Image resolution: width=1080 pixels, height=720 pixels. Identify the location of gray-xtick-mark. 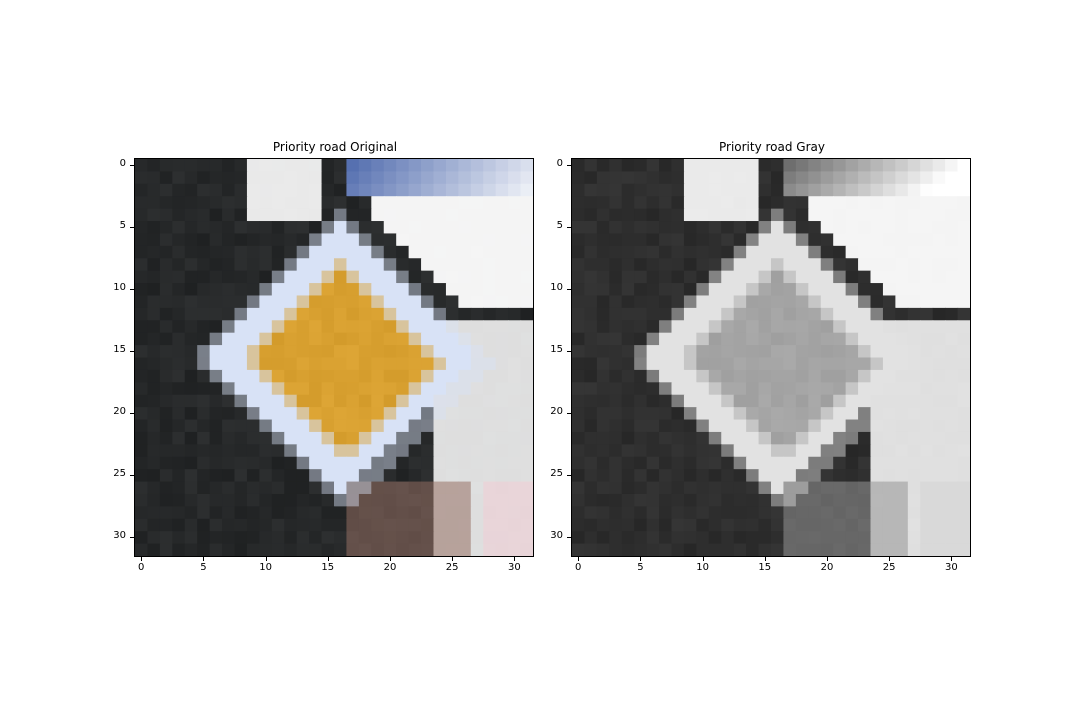
(703, 559).